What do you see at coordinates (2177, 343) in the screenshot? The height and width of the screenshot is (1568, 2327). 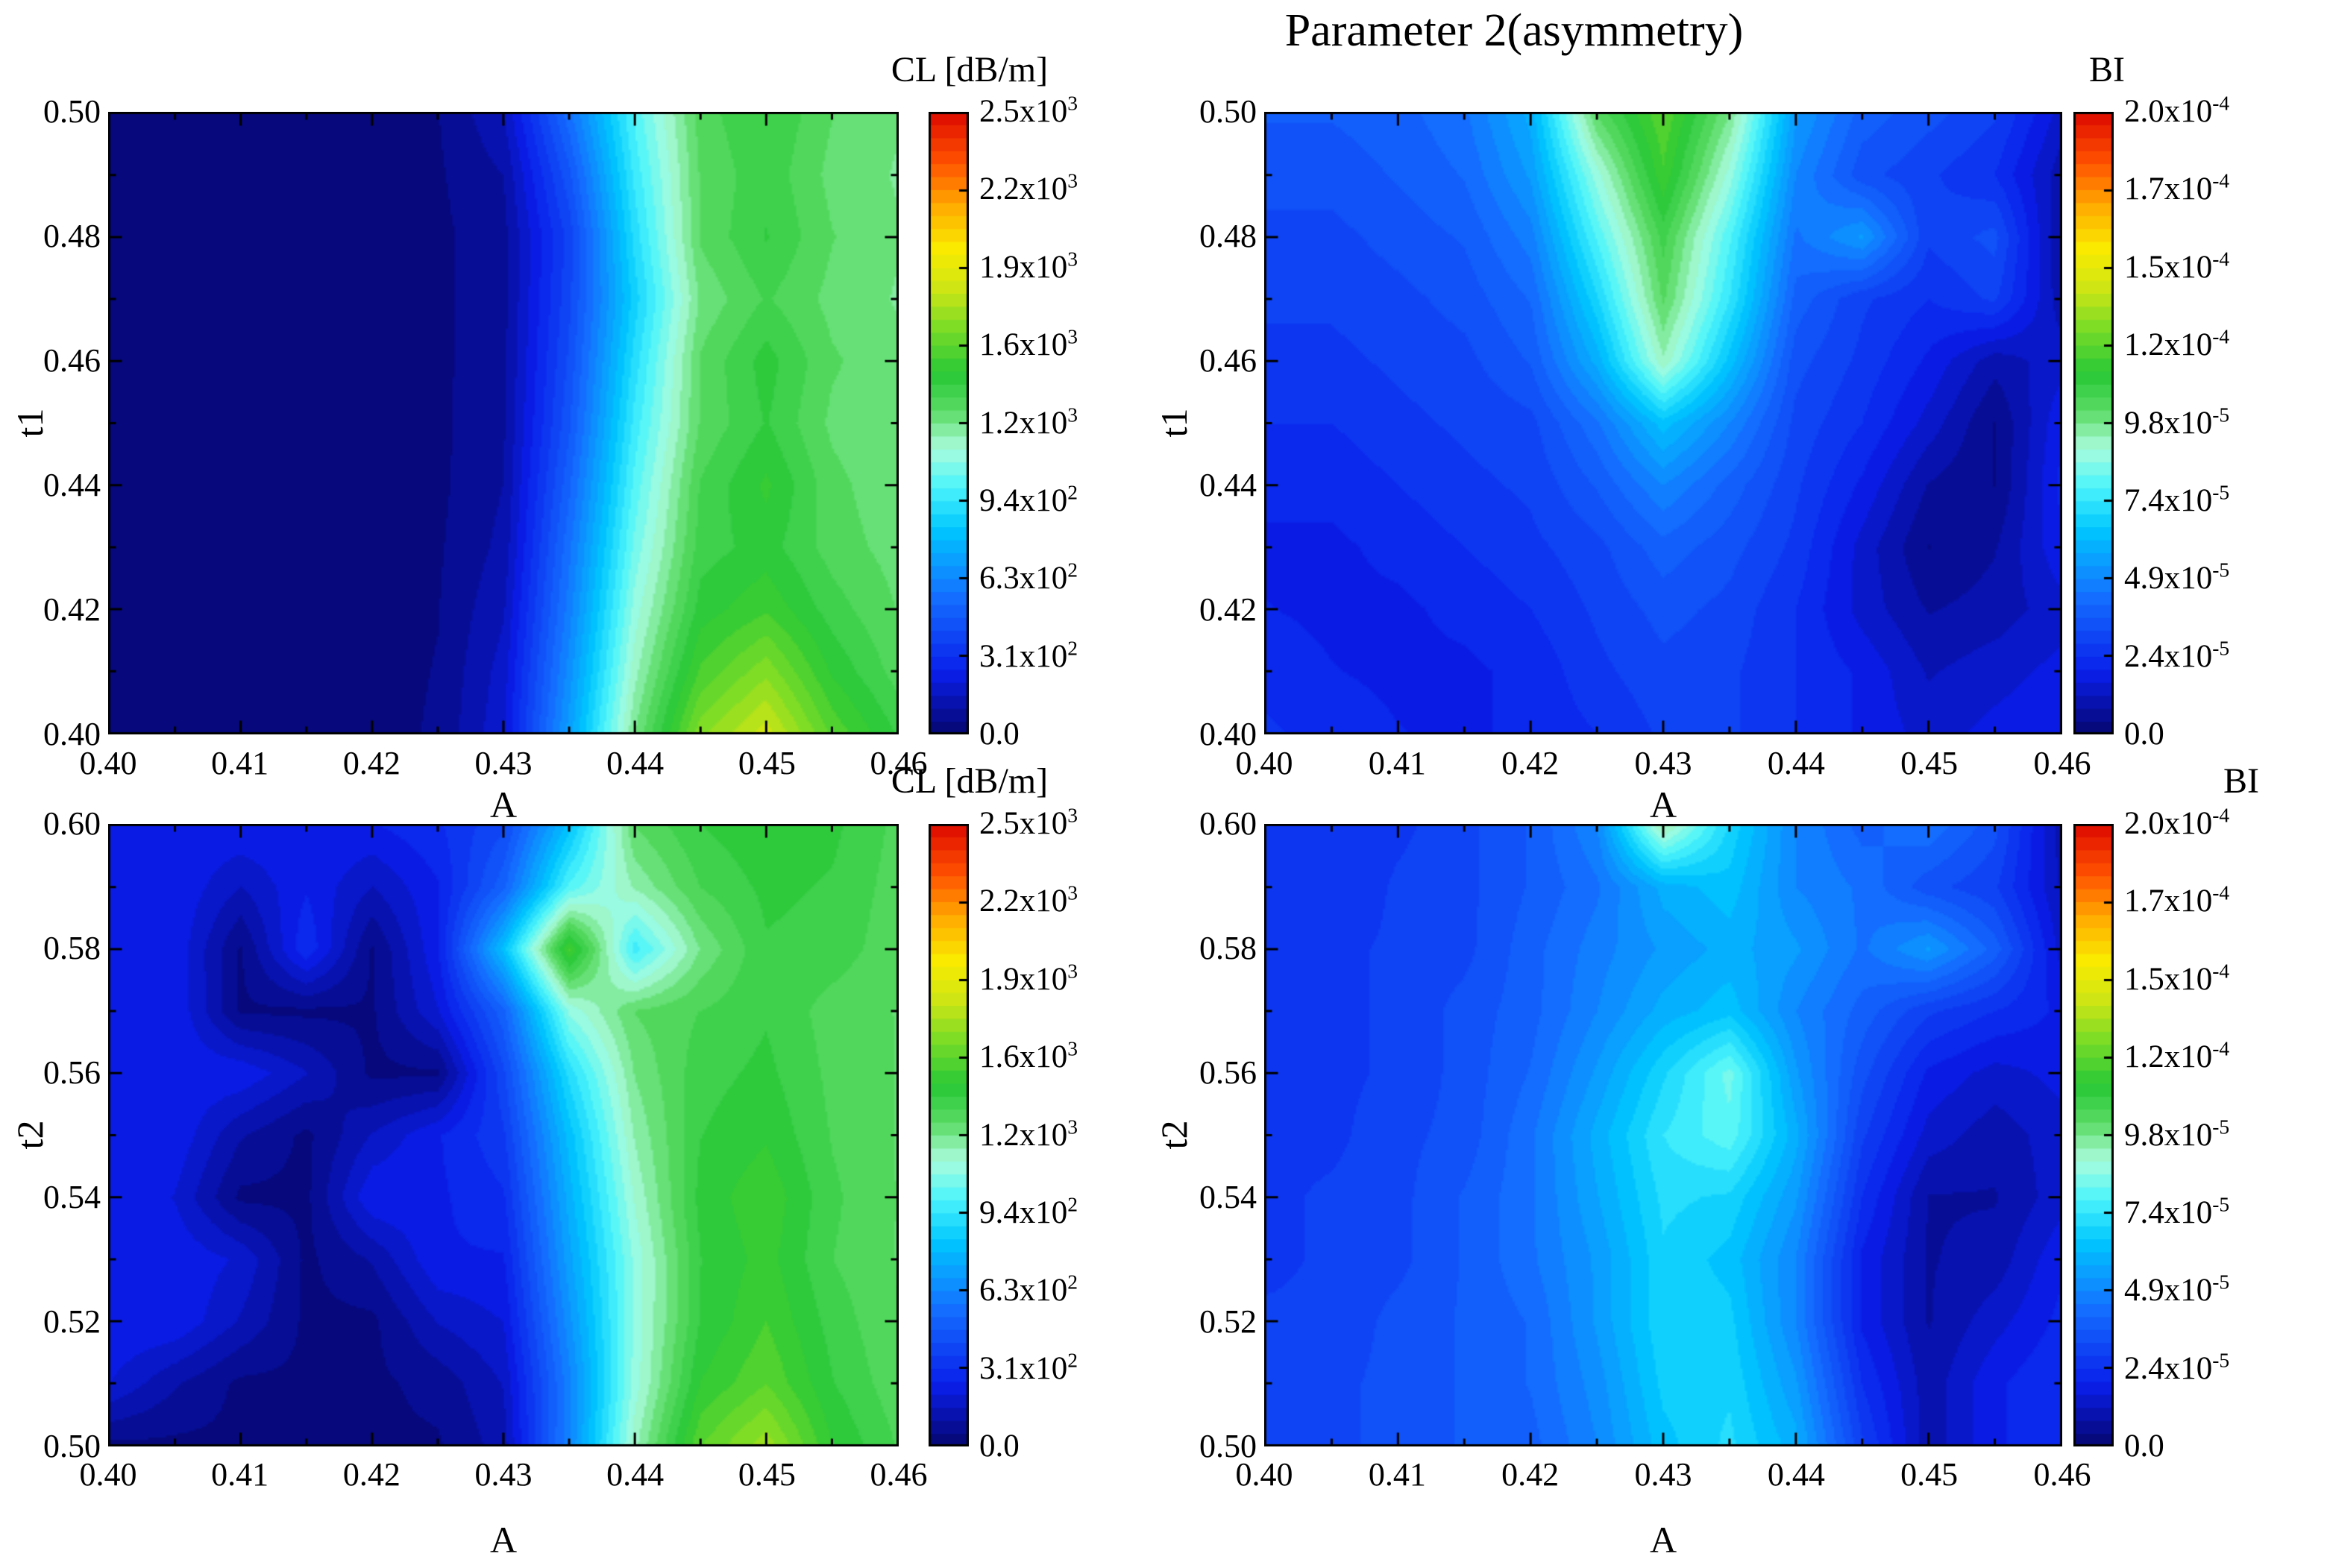 I see `colorbar-tick-label: 1.2x10⁻⁴` at bounding box center [2177, 343].